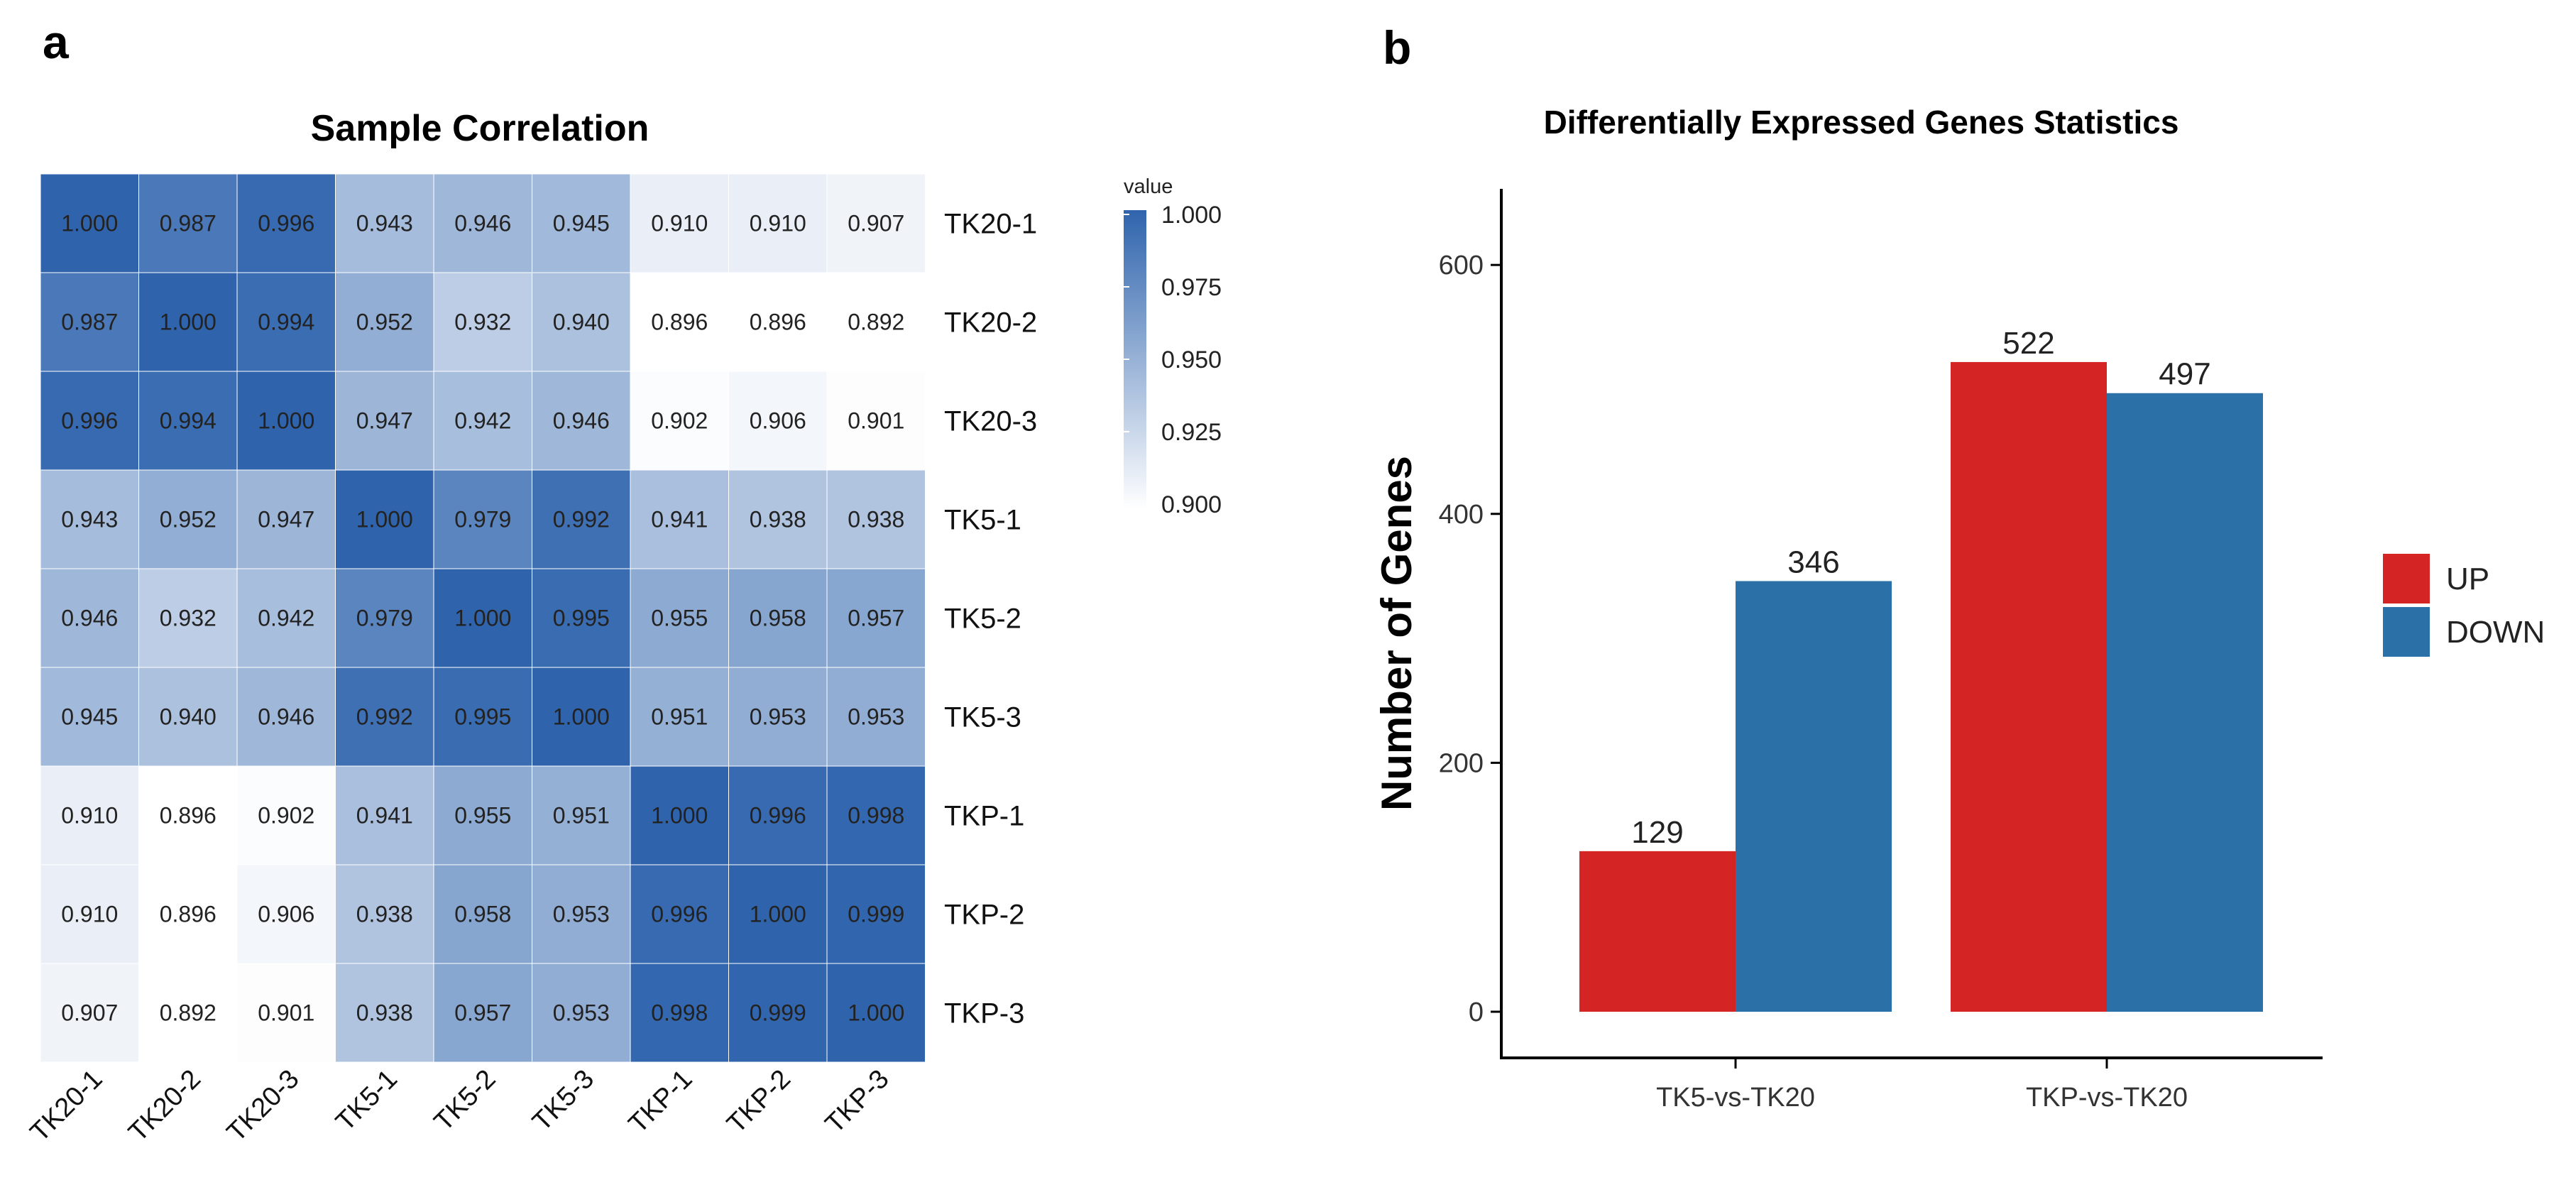 This screenshot has height=1180, width=2576. Describe the element at coordinates (188, 619) in the screenshot. I see `heatmap-cell-value: 0.932` at that location.